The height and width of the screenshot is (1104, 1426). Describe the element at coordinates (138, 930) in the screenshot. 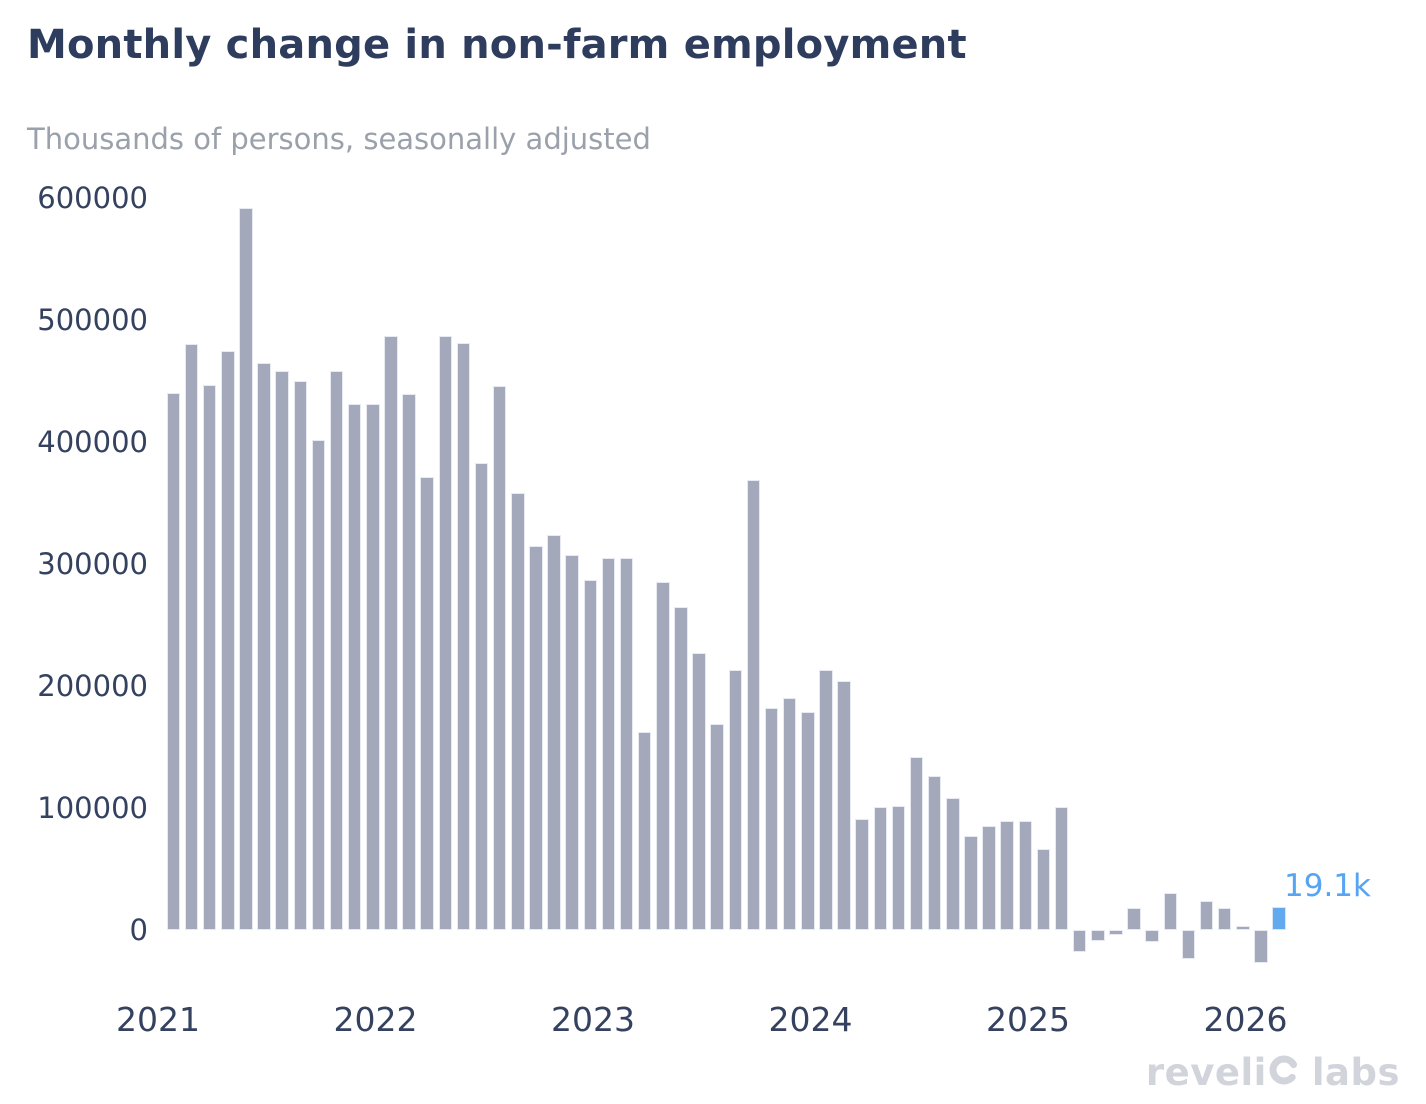

I see `y-axis-label-0: 0` at that location.